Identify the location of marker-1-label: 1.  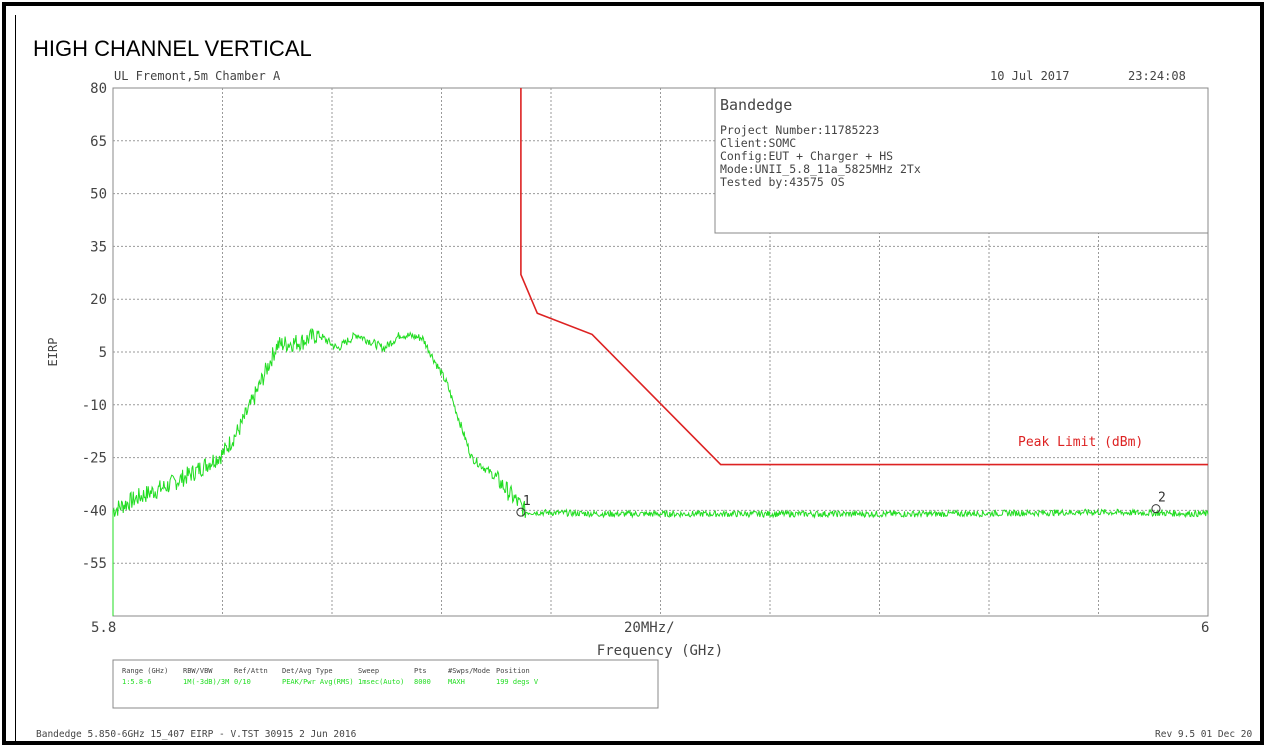
(527, 501).